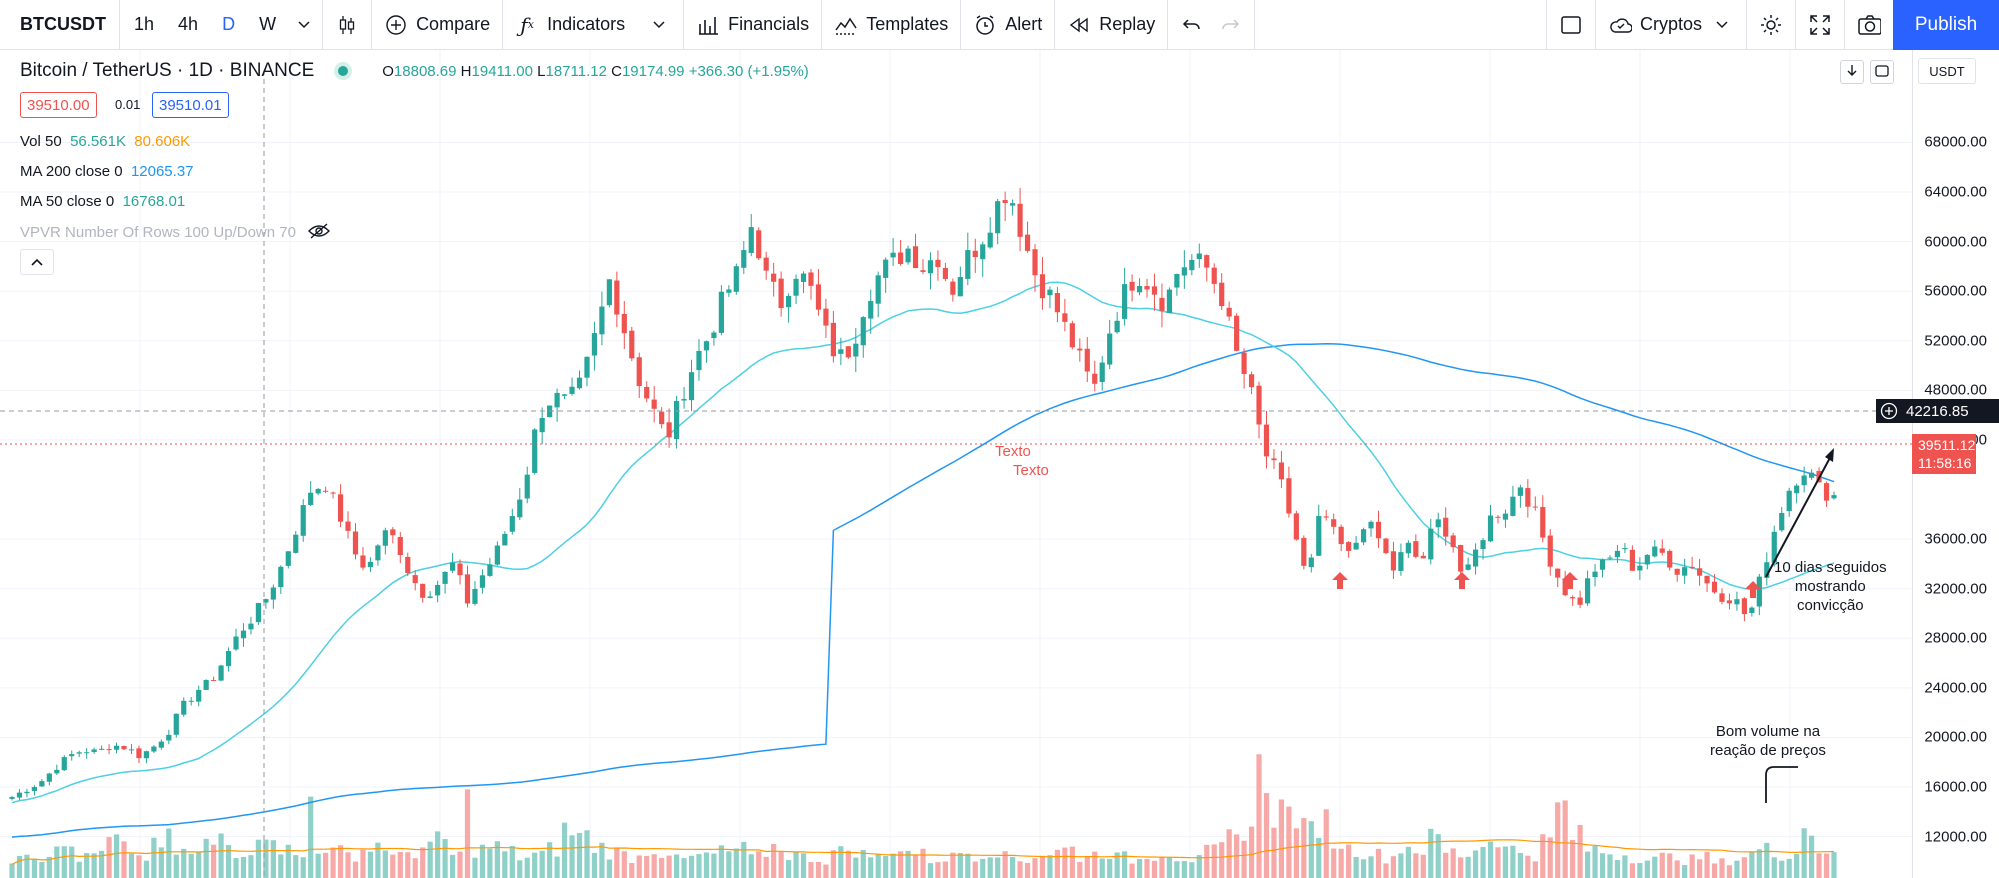 The image size is (1999, 878). Describe the element at coordinates (1570, 580) in the screenshot. I see `up-arrow-icon` at that location.